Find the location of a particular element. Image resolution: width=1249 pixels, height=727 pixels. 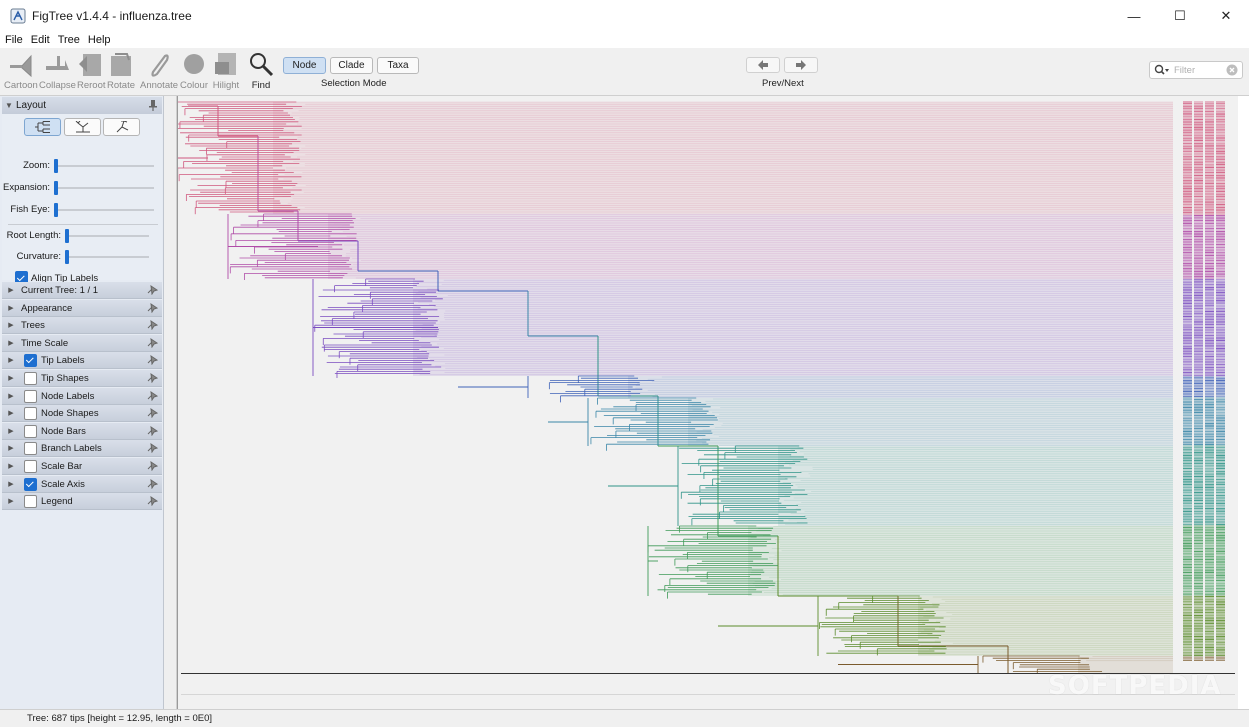

menu-tree: Tree is located at coordinates (68, 40).